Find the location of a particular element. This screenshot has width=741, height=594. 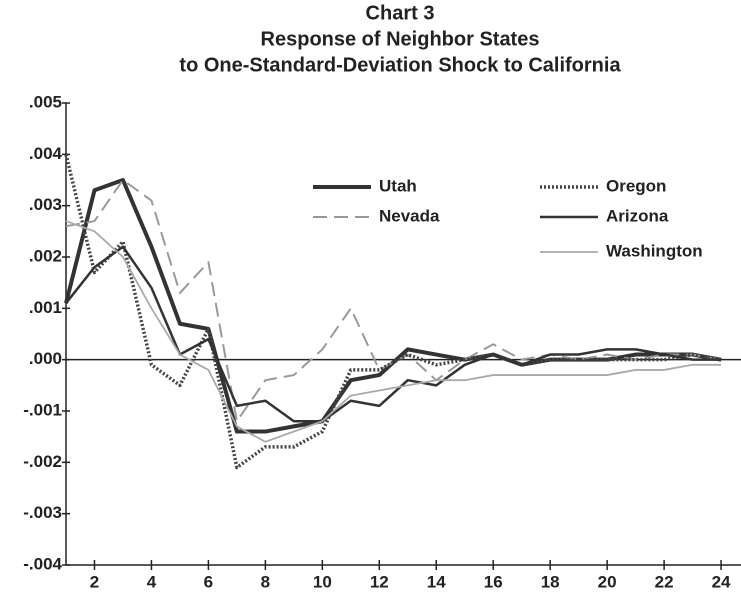

x-tick-label: 20 is located at coordinates (607, 581).